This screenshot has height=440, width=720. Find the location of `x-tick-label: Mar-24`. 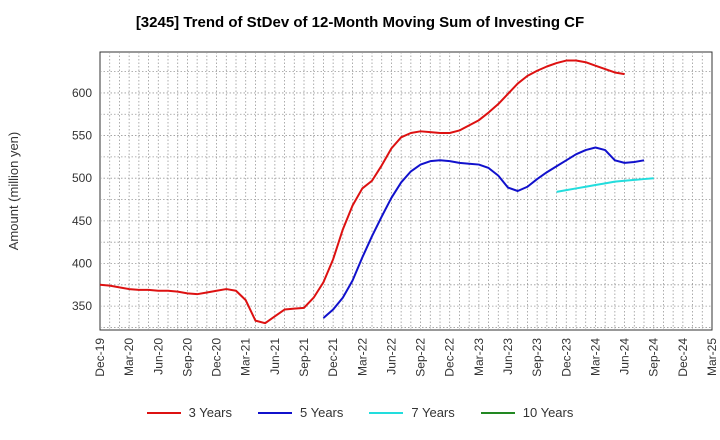

x-tick-label: Mar-24 is located at coordinates (595, 357).